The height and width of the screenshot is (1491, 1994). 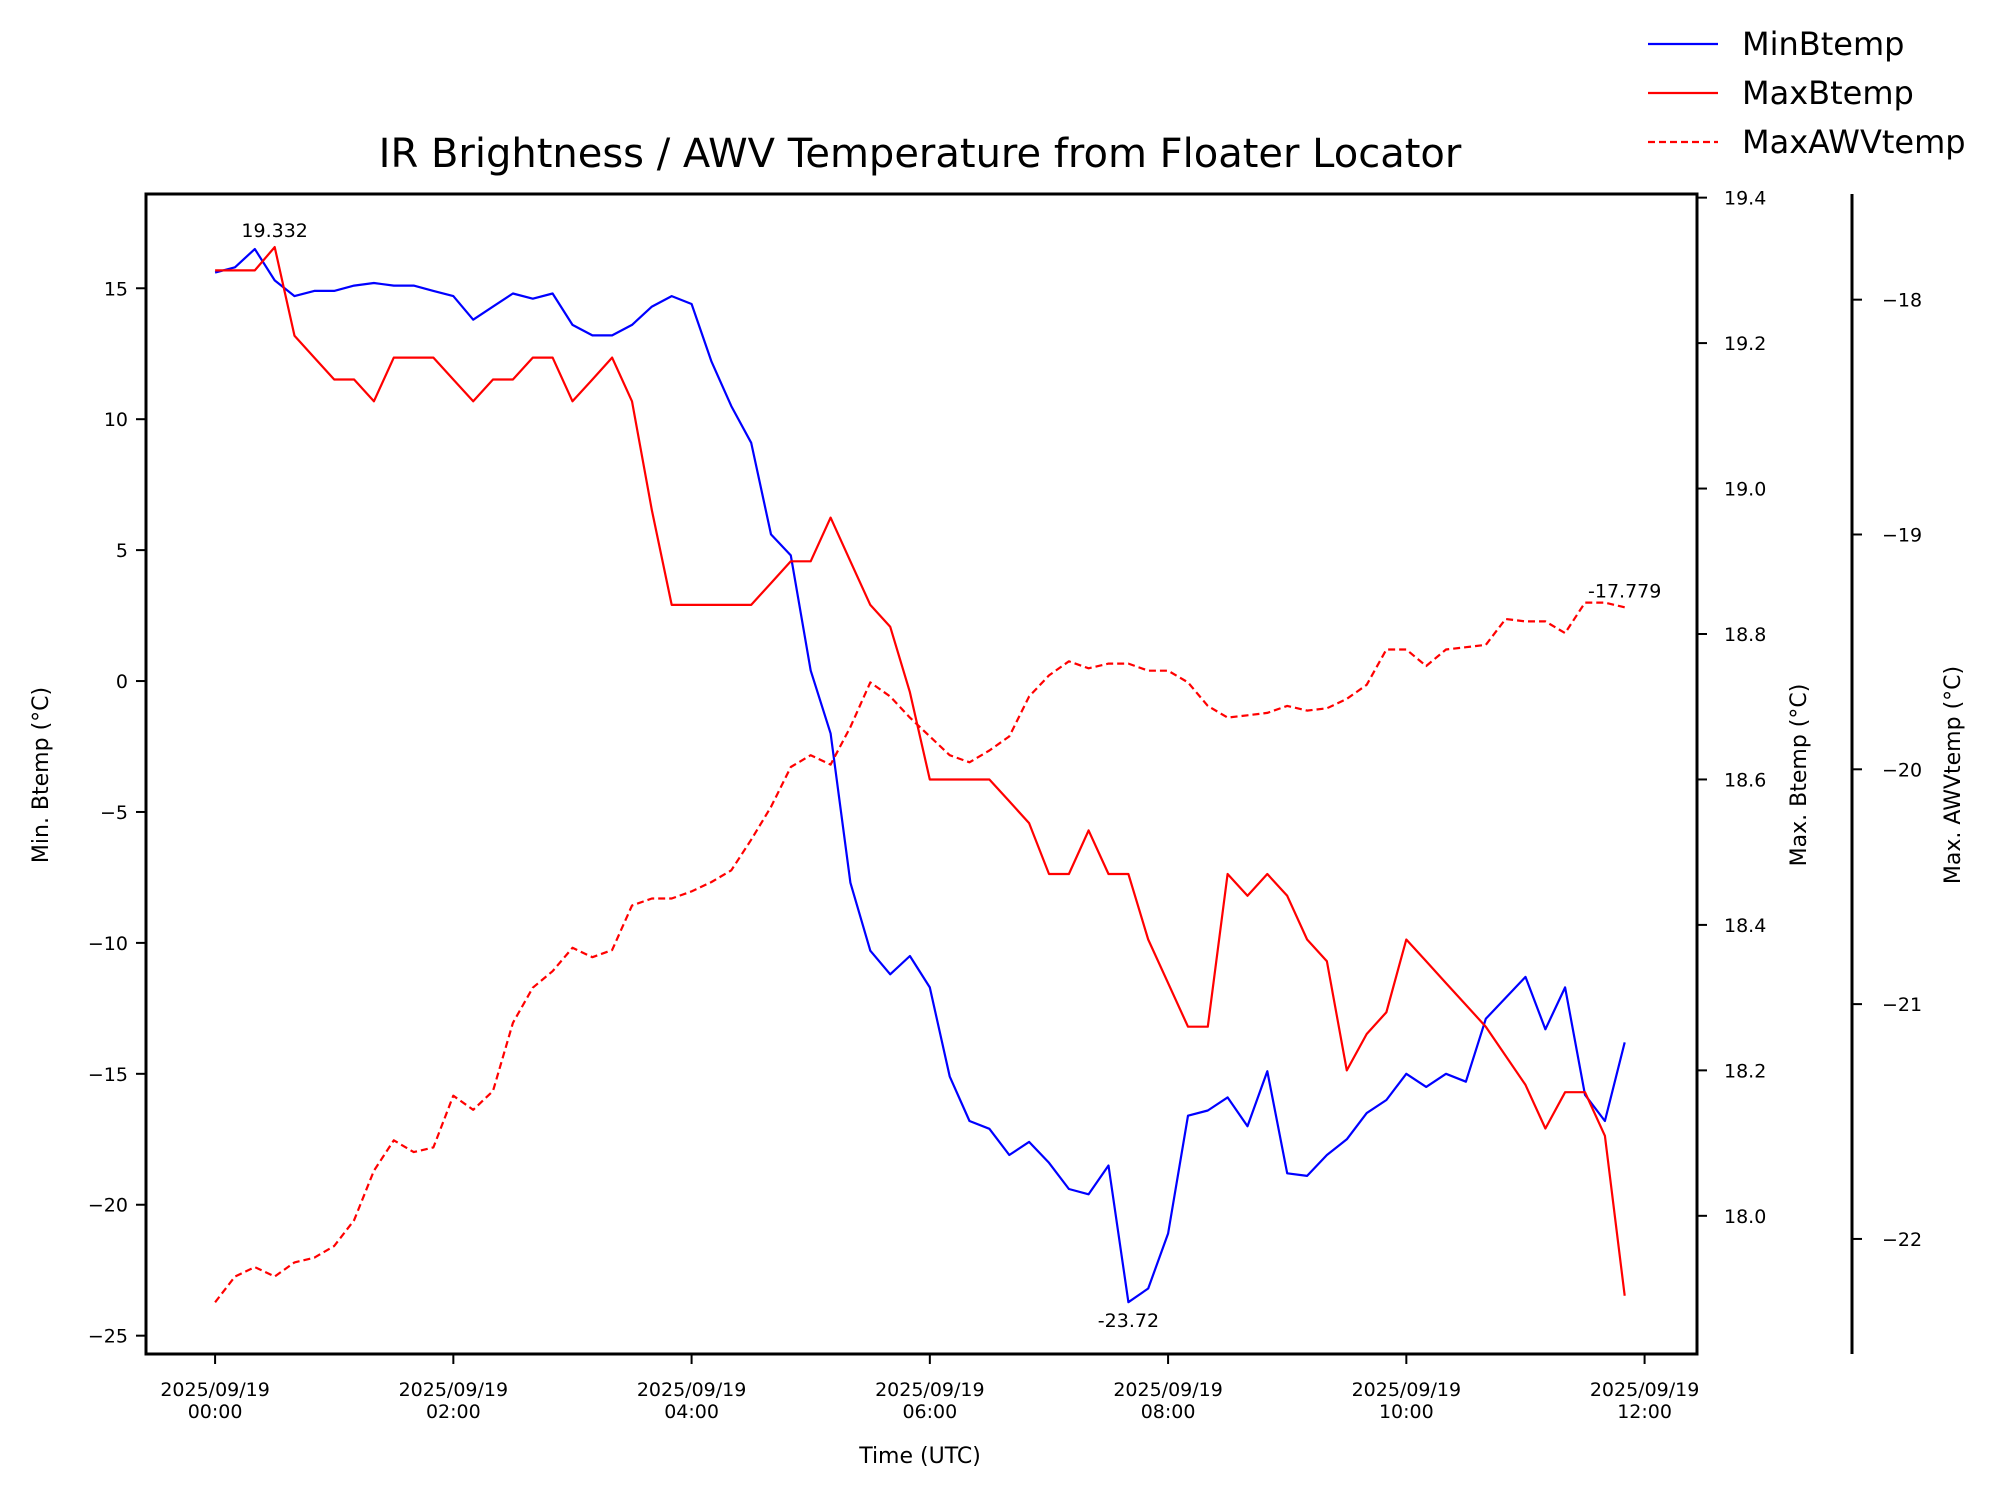 I want to click on legend-label-maxbtemp: MaxBtemp, so click(x=1828, y=93).